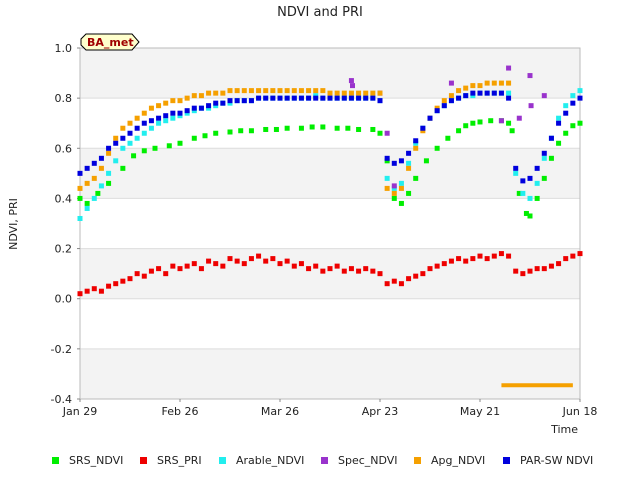 The image size is (640, 480). Describe the element at coordinates (330, 274) in the screenshot. I see `series-srs-pri` at that location.